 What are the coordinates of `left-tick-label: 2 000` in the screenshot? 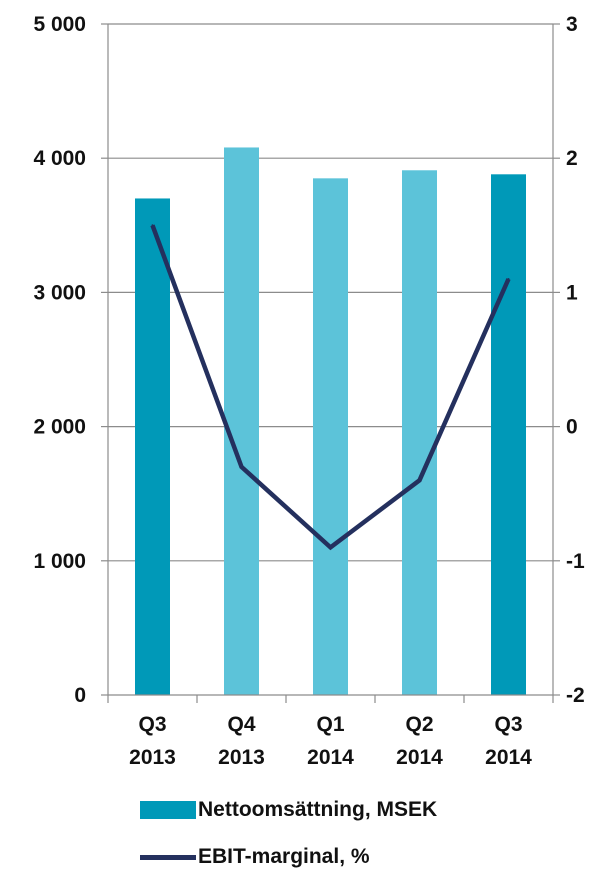 It's located at (59, 427).